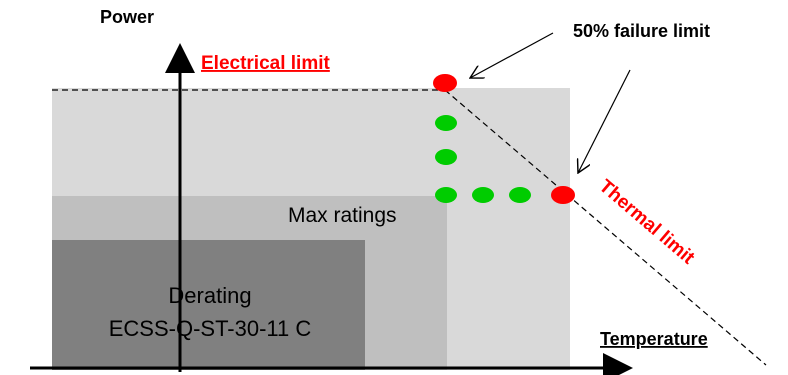 The height and width of the screenshot is (375, 788). What do you see at coordinates (127, 17) in the screenshot?
I see `power-axis-label: Power` at bounding box center [127, 17].